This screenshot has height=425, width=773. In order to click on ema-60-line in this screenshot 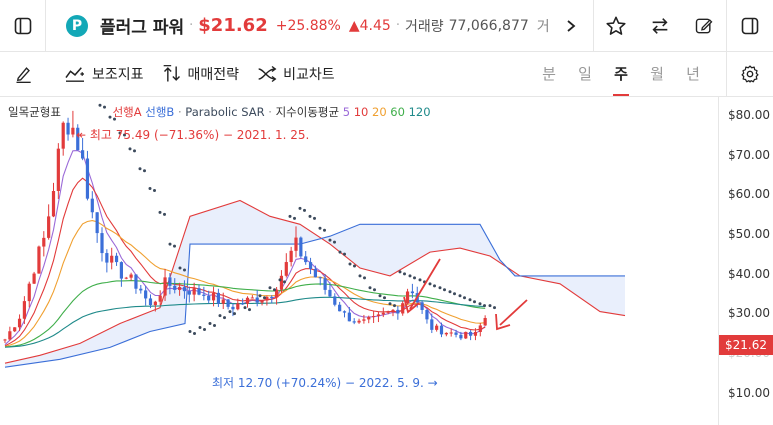, I will do `click(245, 314)`.